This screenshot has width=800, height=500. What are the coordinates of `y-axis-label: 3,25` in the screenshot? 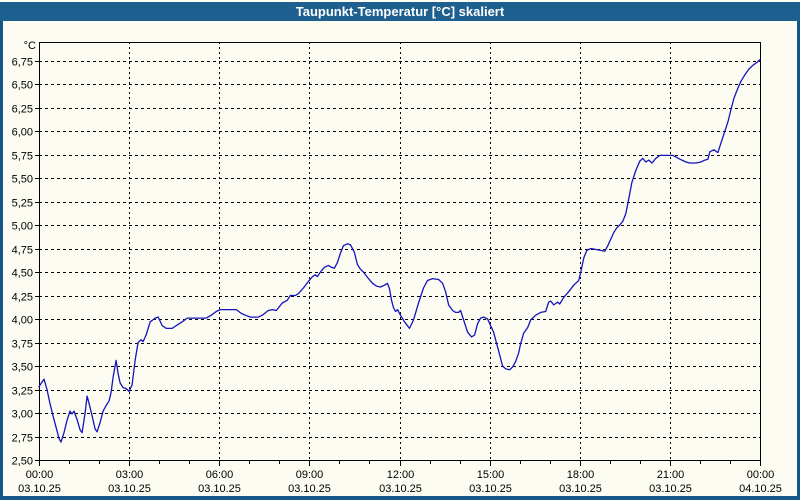 It's located at (22, 392).